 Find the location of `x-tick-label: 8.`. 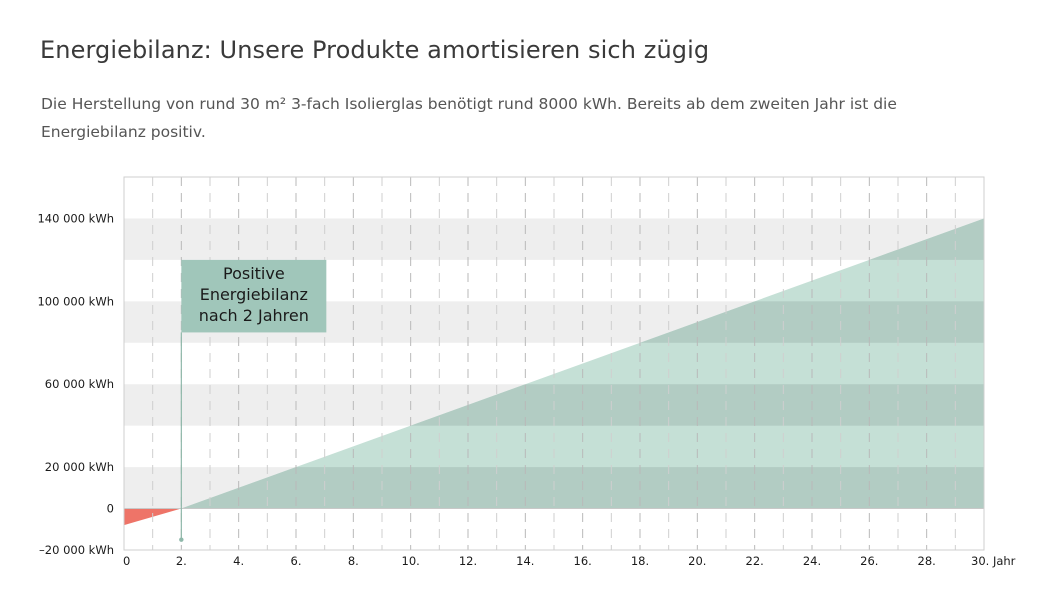

x-tick-label: 8. is located at coordinates (353, 561).